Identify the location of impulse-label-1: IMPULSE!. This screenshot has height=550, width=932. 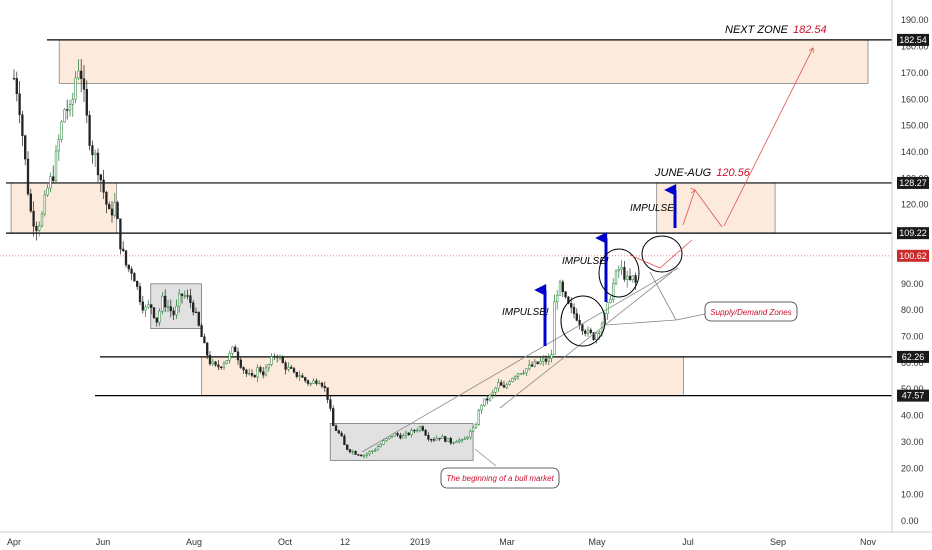
(525, 312).